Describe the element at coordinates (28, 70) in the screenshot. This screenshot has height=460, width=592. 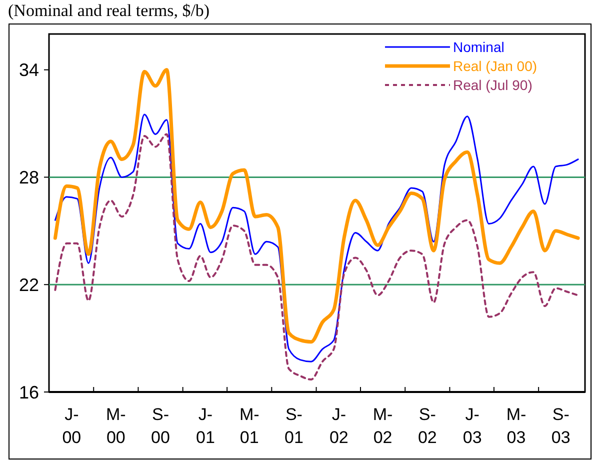
I see `y-tick-label: 34` at that location.